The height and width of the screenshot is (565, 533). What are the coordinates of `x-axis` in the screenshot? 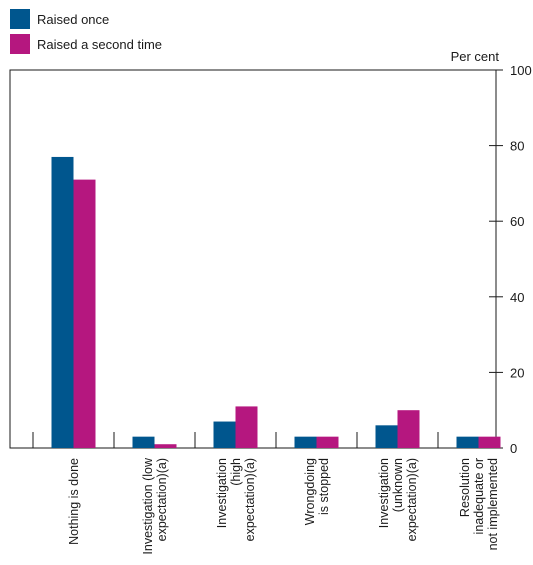 It's located at (235, 440).